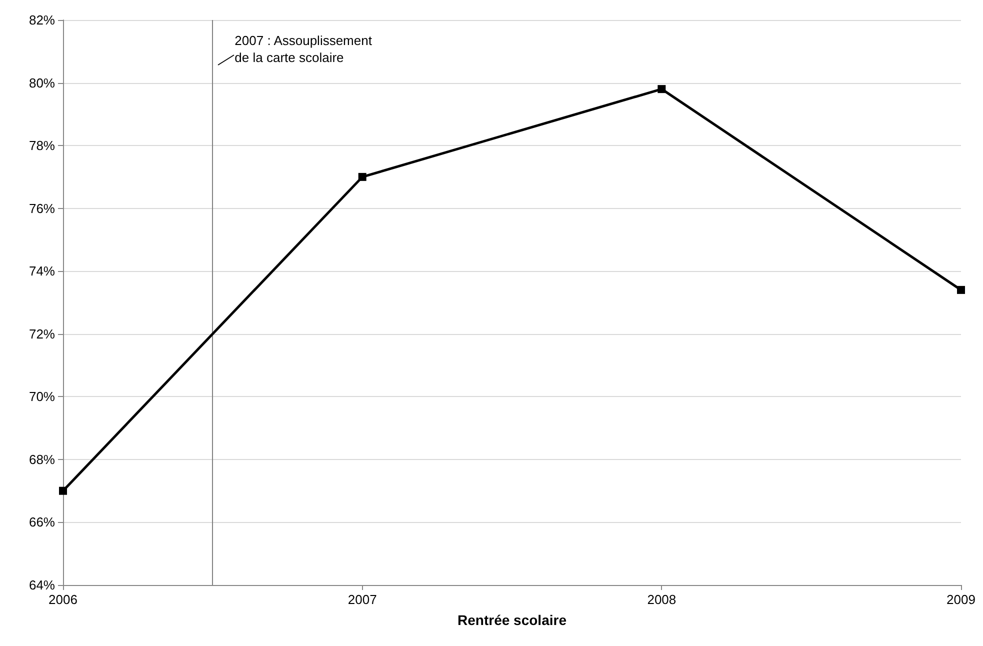  Describe the element at coordinates (42, 396) in the screenshot. I see `y-tick-label: 70%` at that location.